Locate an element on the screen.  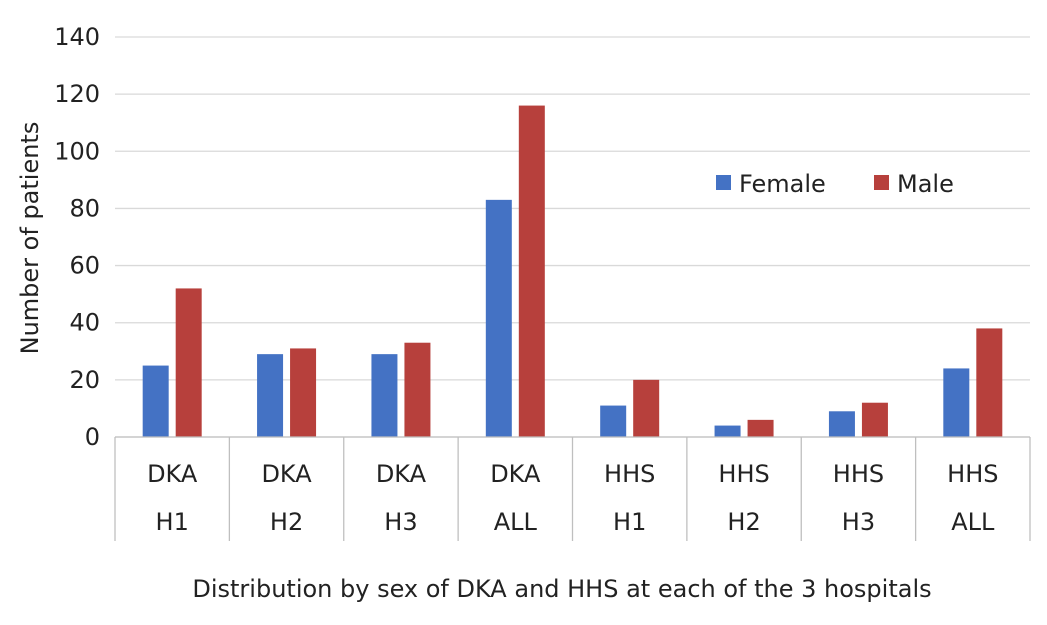
y-tick-label: 100 is located at coordinates (77, 151).